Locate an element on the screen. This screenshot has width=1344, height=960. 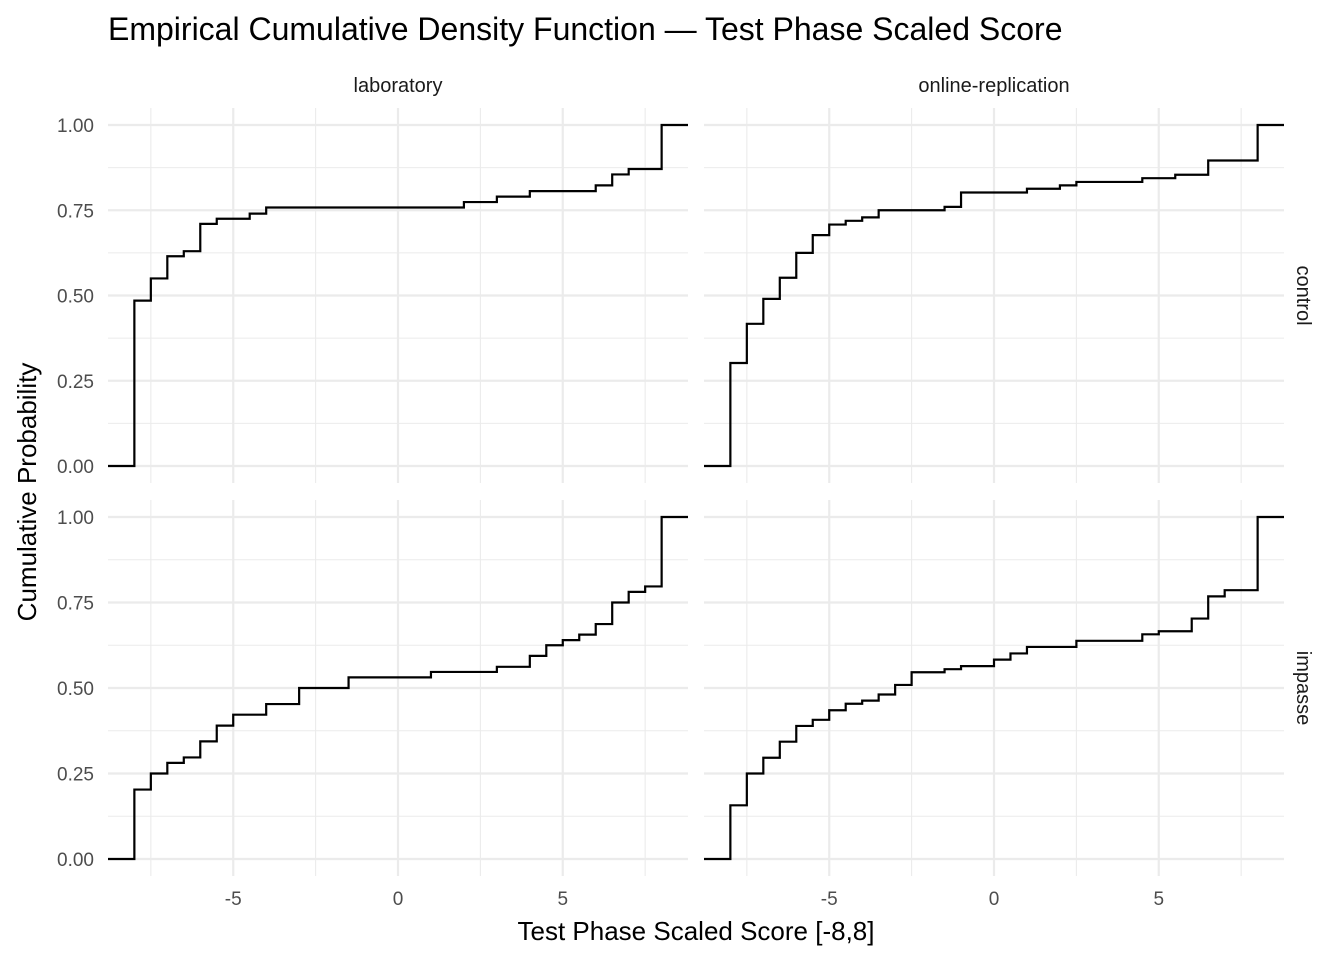
x-axis-title: Test Phase Scaled Score [-8,8] is located at coordinates (696, 931).